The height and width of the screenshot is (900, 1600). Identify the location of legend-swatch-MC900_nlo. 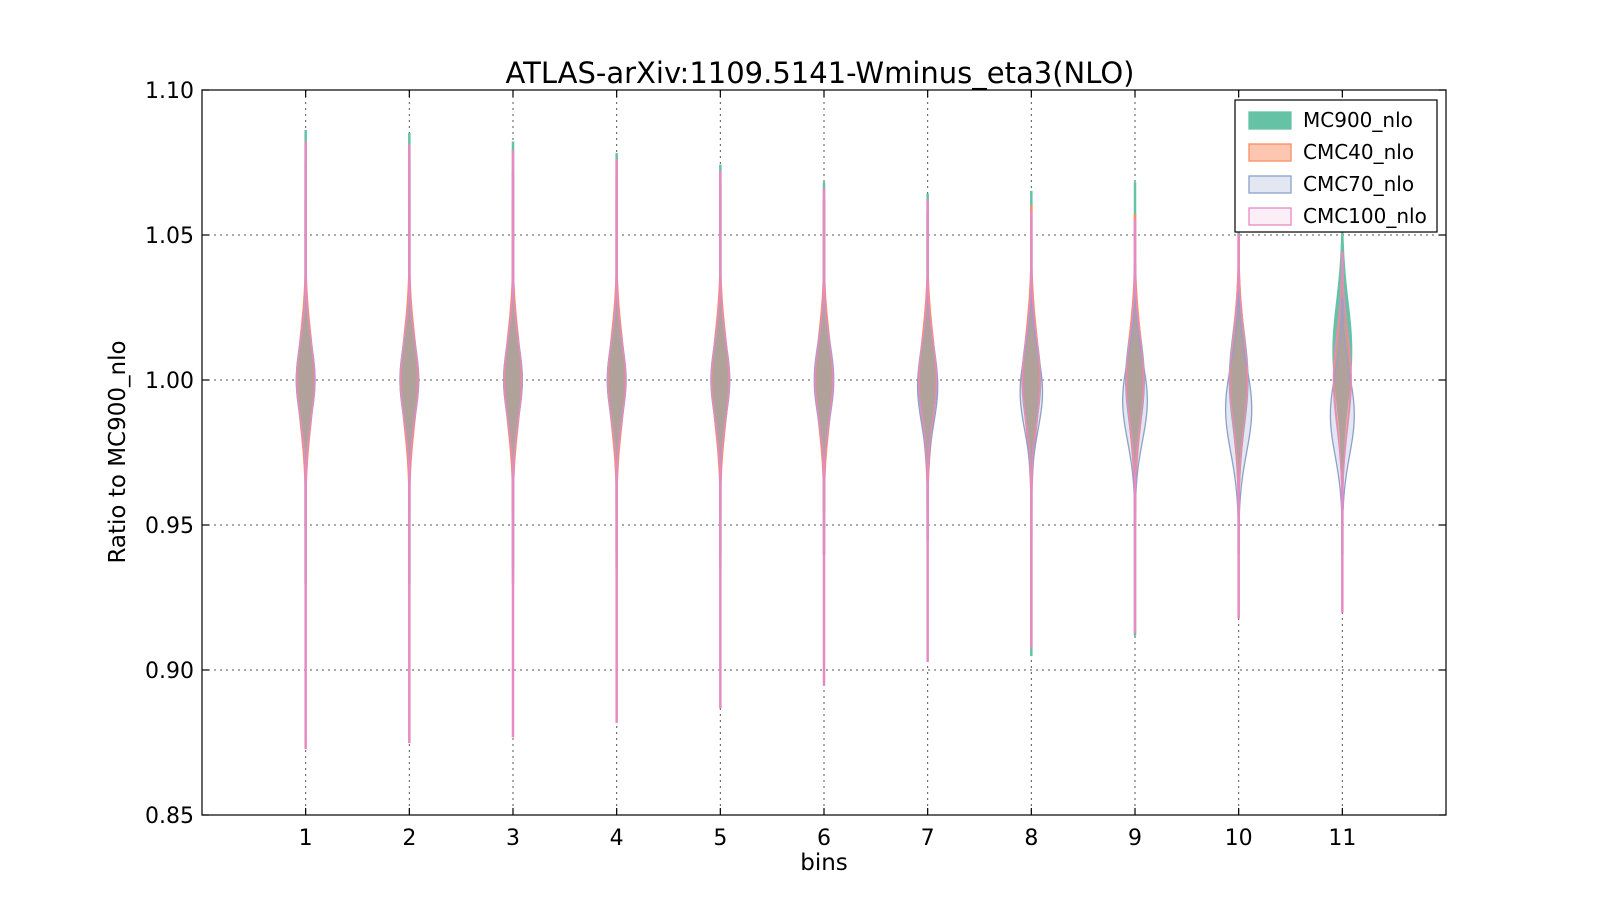
(1270, 120).